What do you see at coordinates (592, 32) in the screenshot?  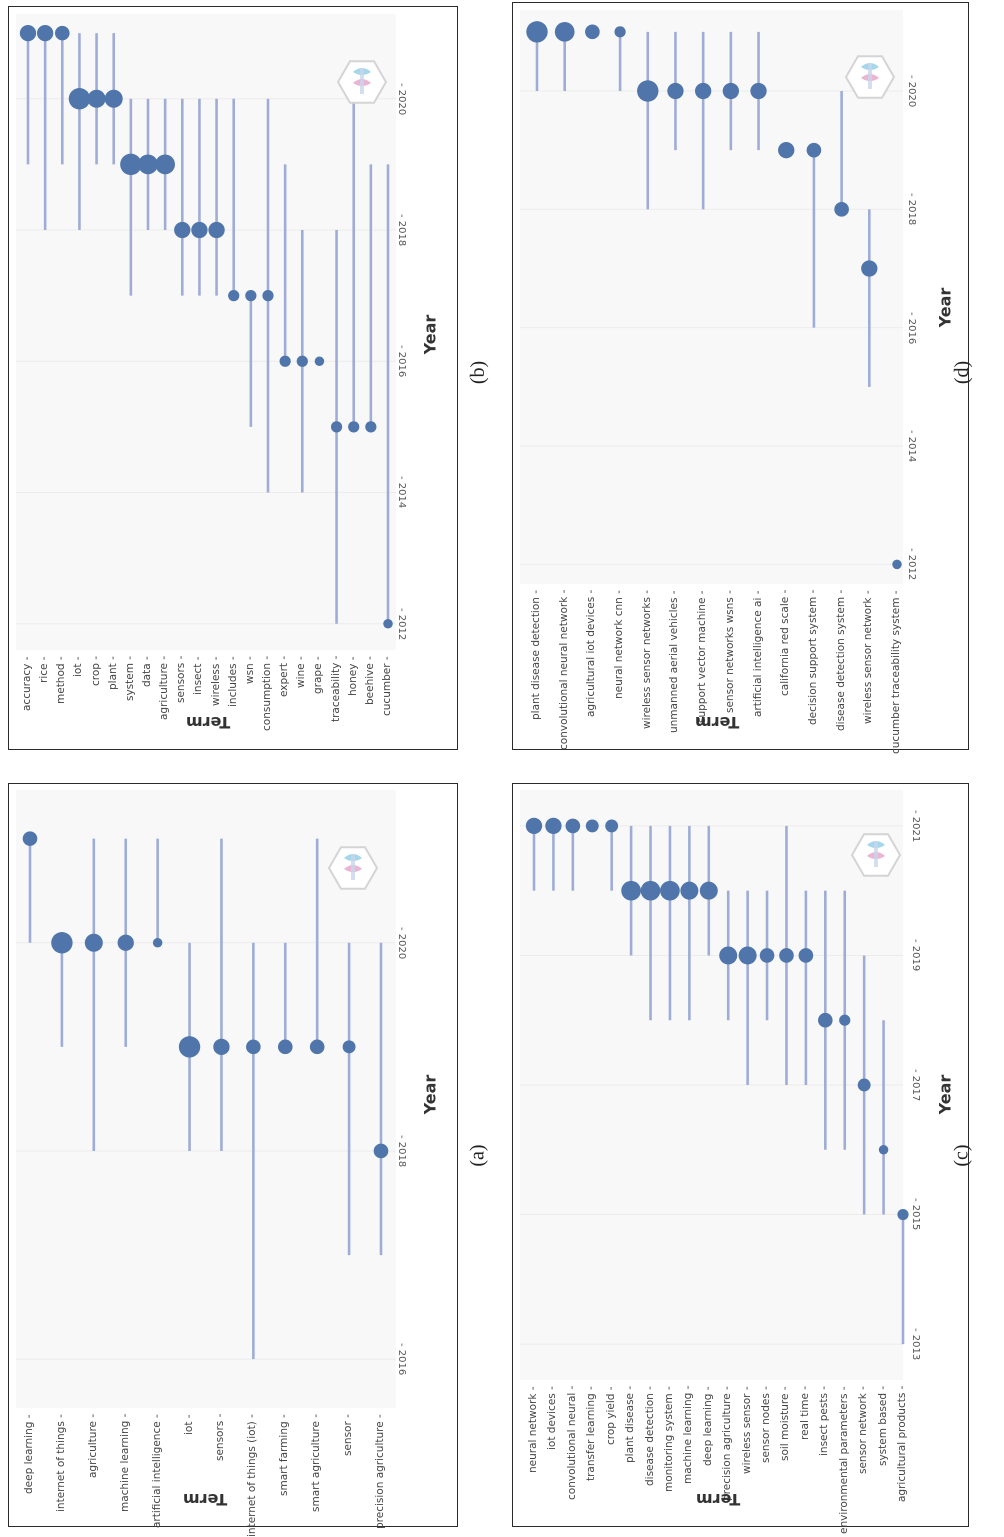 I see `panel-d-point-agricultural-iot-devices` at bounding box center [592, 32].